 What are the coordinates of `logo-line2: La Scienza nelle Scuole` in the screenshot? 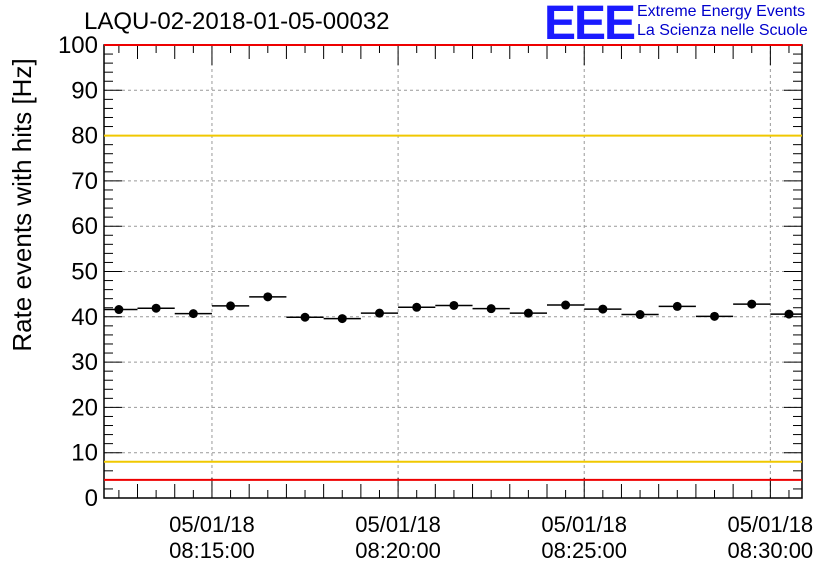 It's located at (722, 30).